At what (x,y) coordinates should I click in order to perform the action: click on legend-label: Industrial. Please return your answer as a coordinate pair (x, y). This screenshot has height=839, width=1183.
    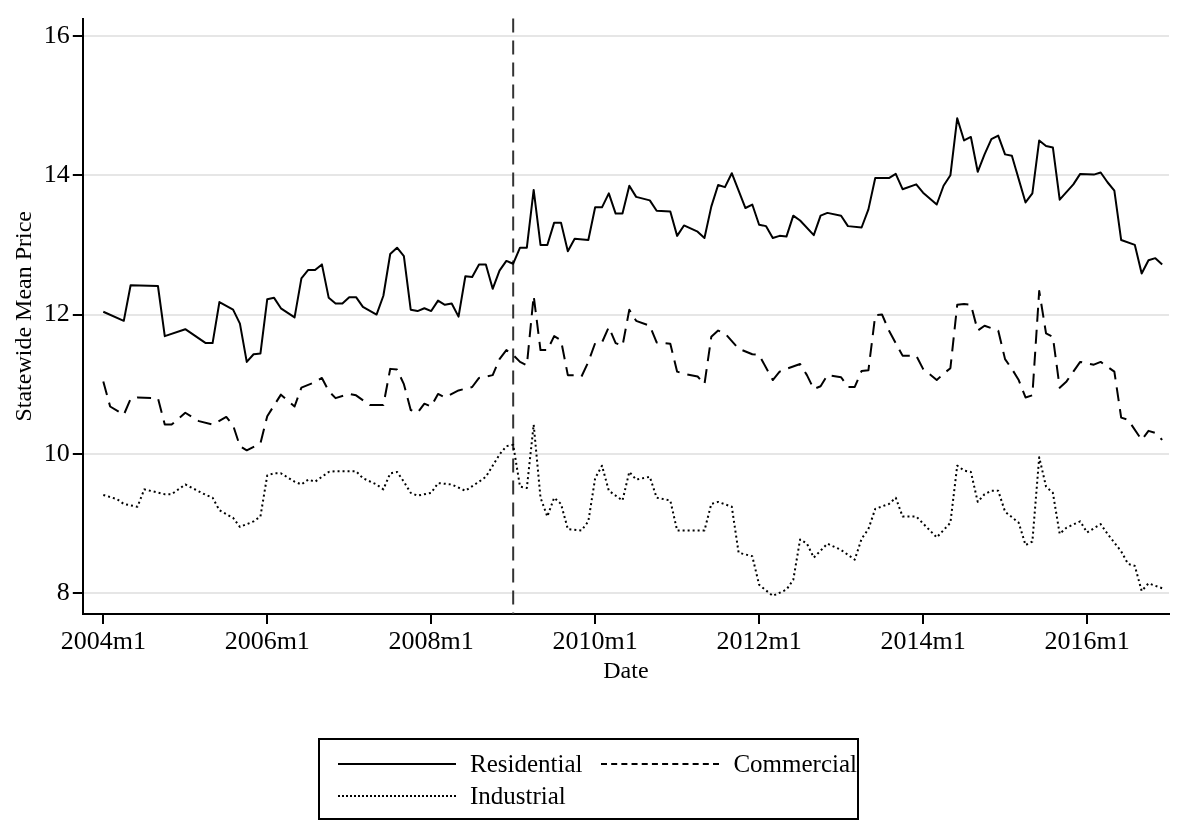
    Looking at the image, I should click on (518, 796).